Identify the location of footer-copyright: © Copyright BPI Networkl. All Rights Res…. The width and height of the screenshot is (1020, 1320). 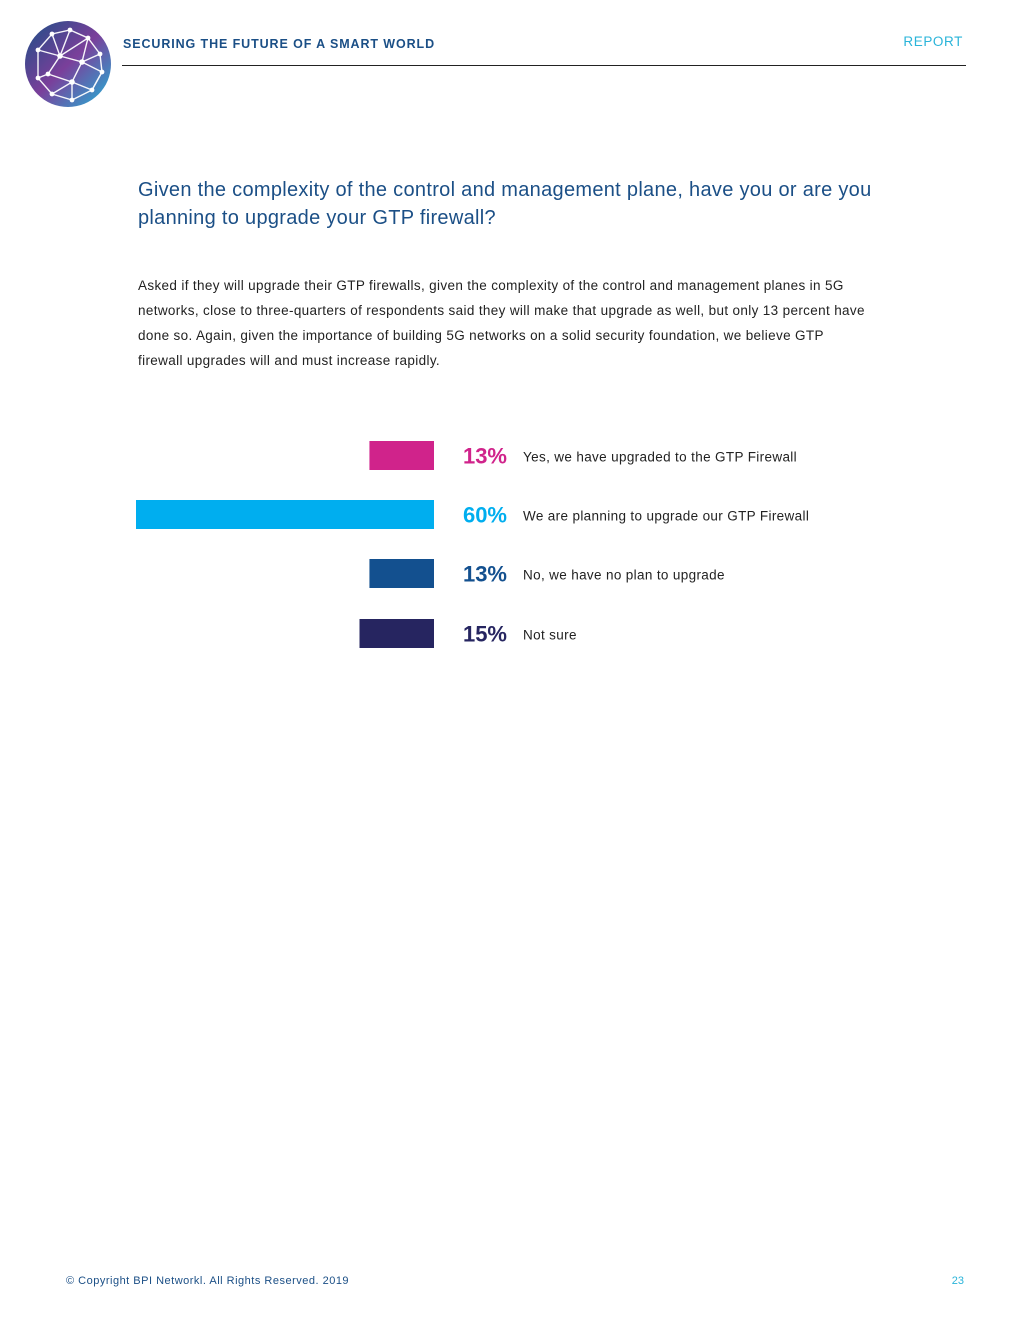
(208, 1281).